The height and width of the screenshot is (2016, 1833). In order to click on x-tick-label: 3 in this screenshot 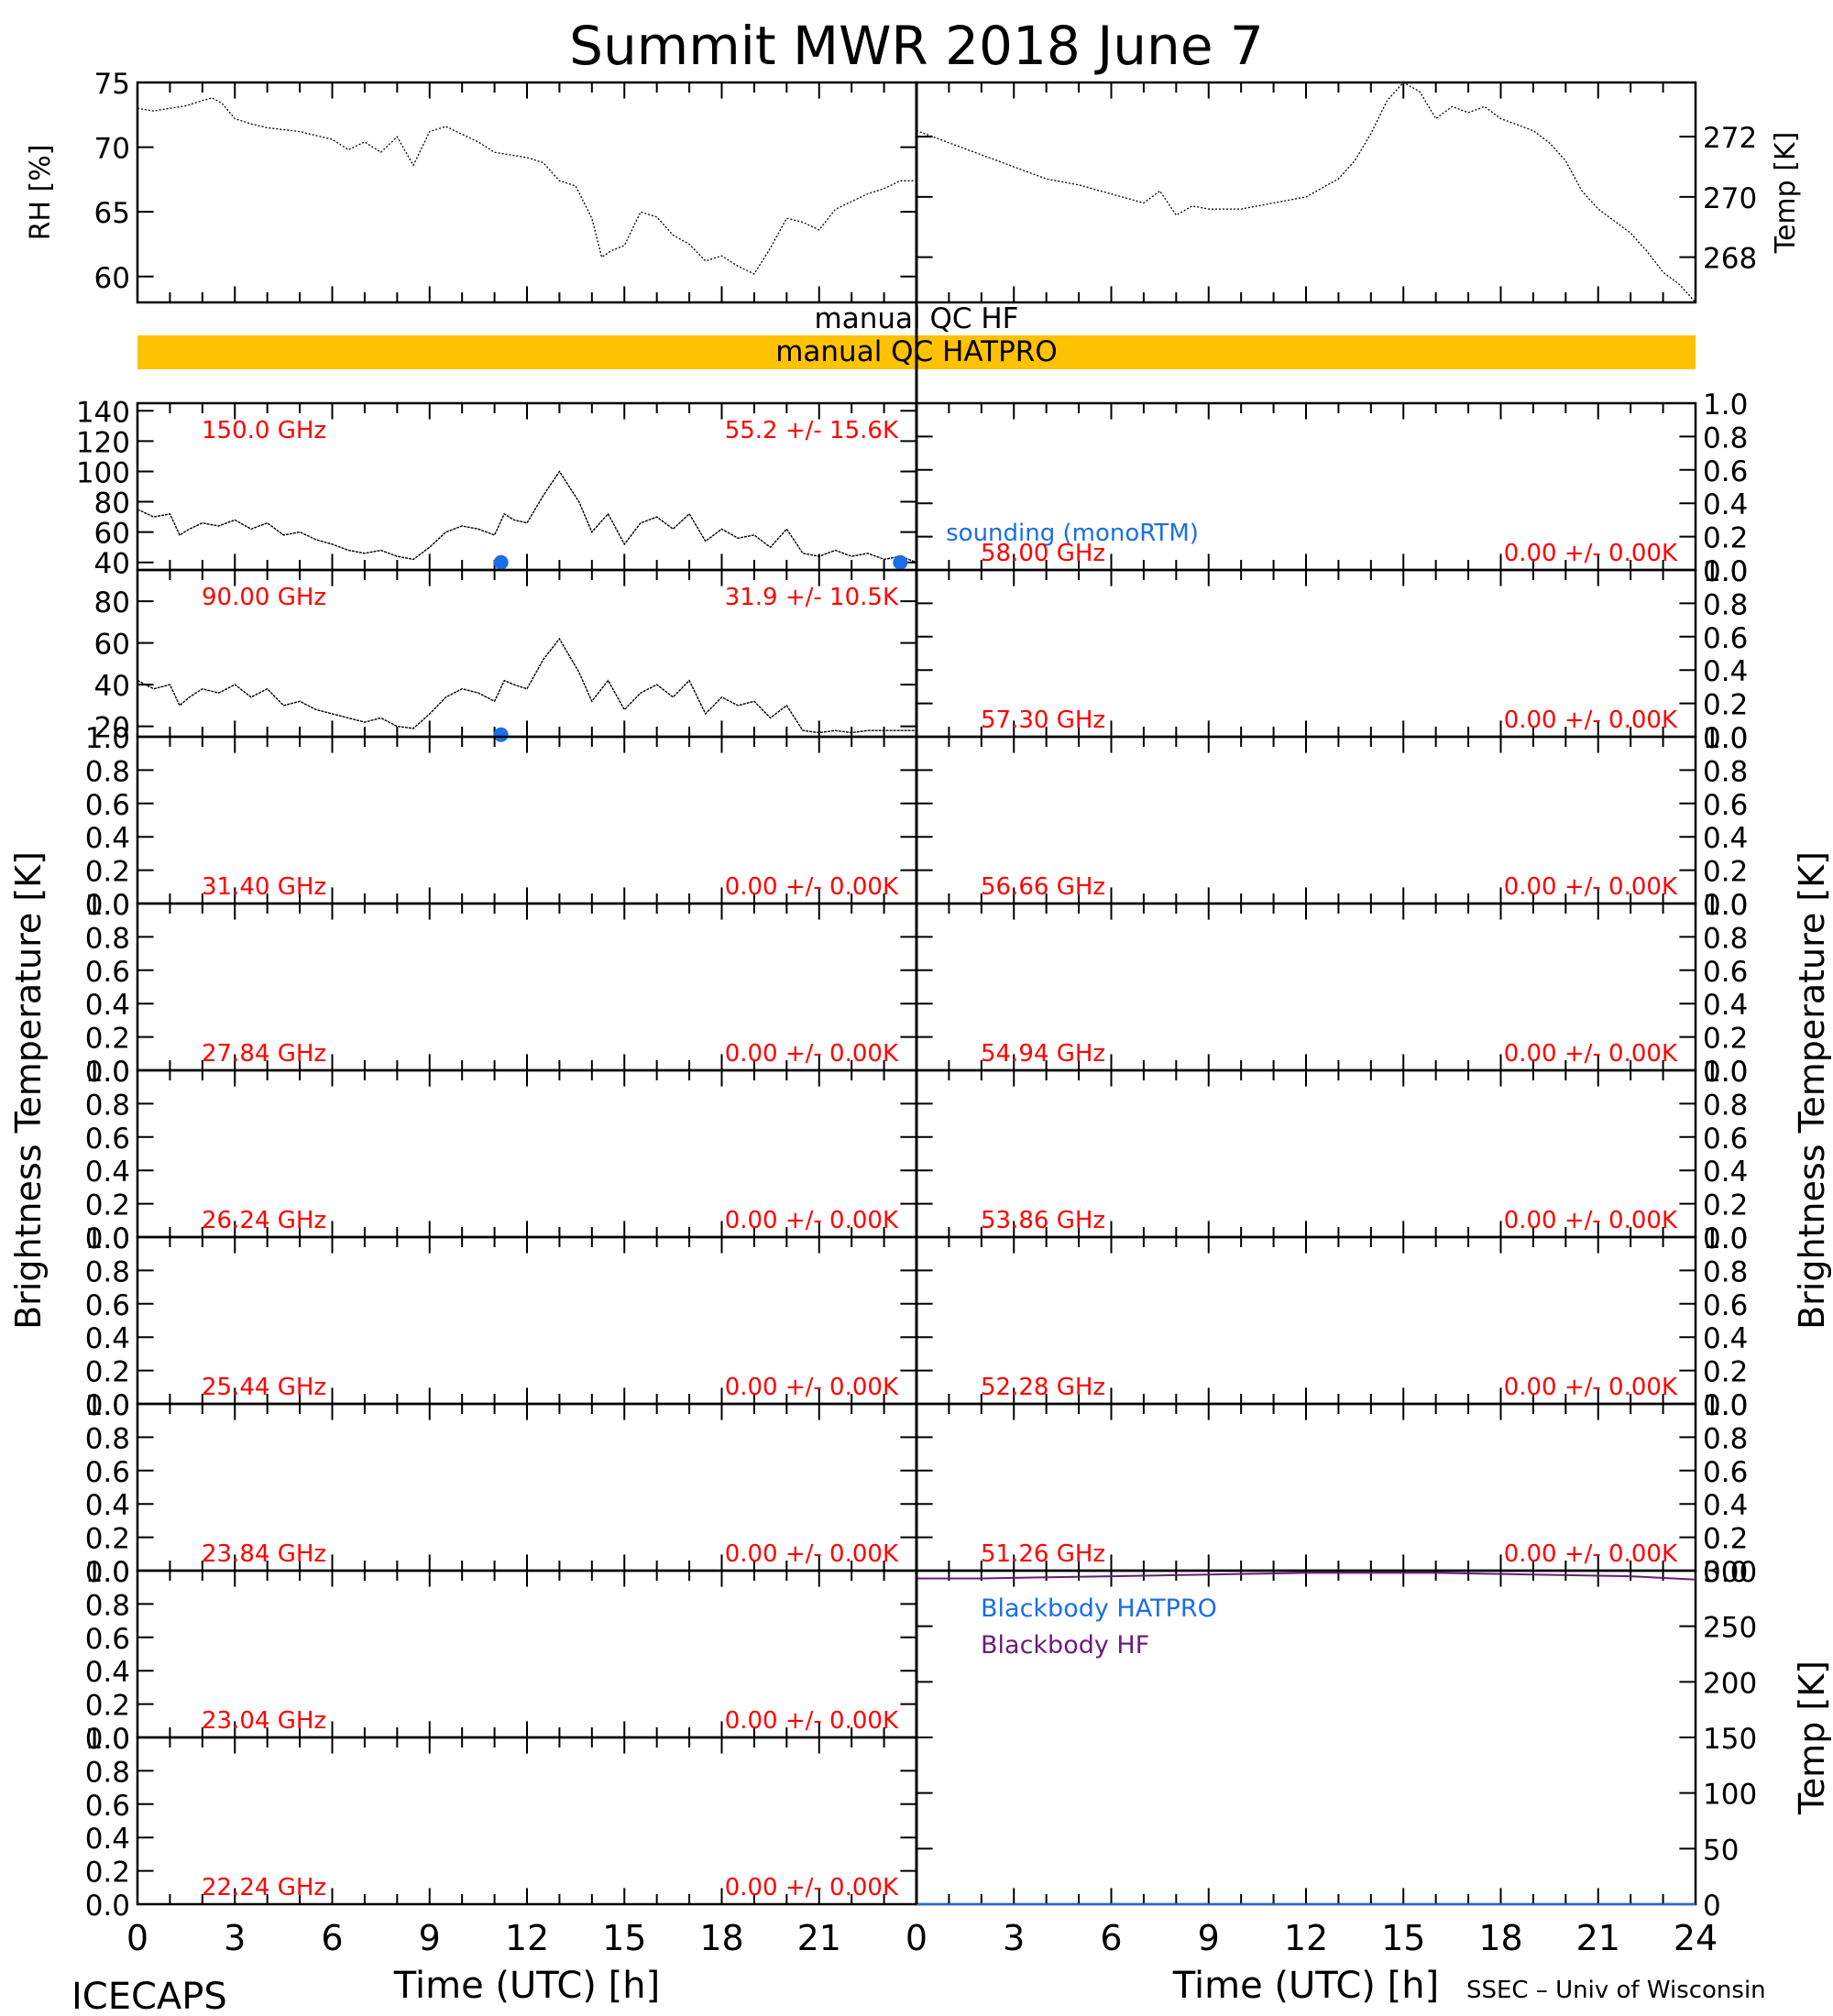, I will do `click(1014, 1938)`.